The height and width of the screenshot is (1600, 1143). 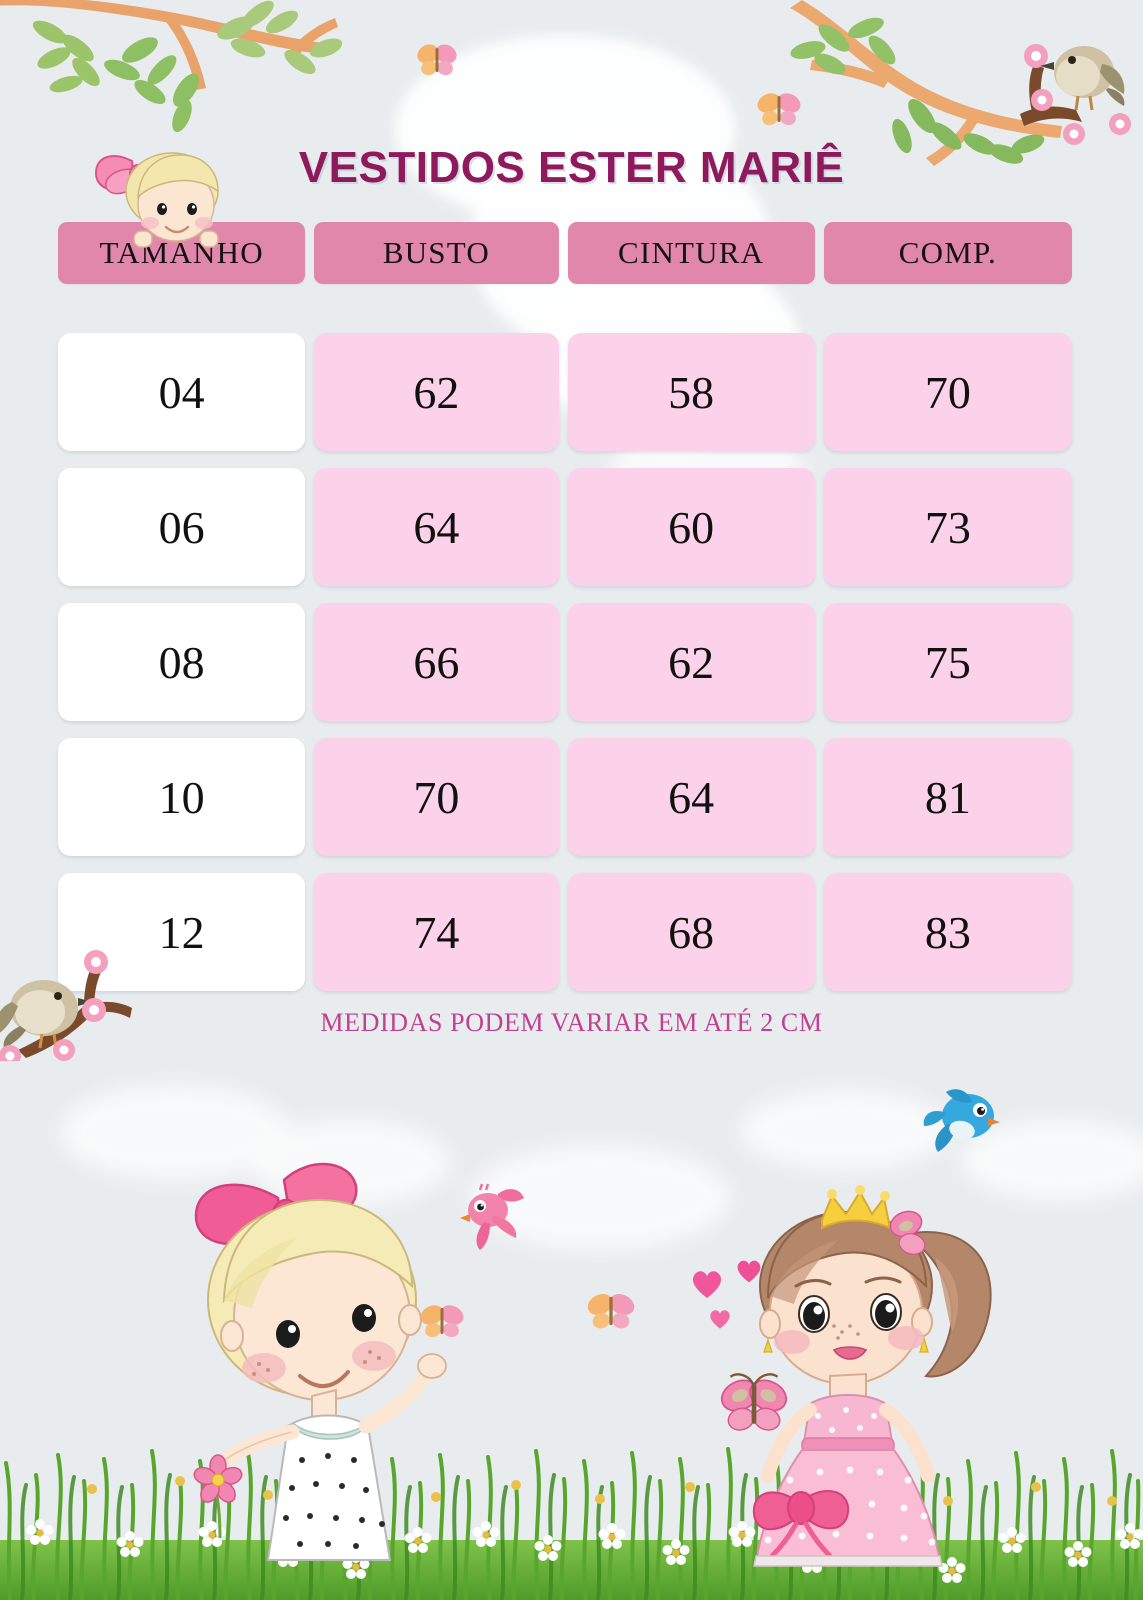 I want to click on table-row: 04 62 58 70, so click(x=565, y=392).